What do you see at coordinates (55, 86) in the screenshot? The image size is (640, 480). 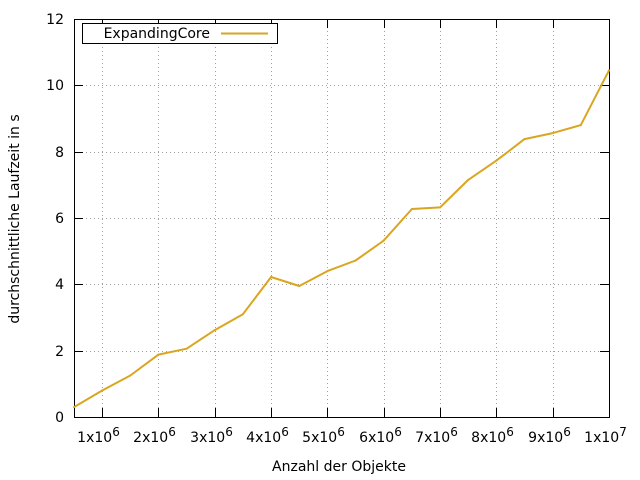 I see `y-tick-label-5: 10` at bounding box center [55, 86].